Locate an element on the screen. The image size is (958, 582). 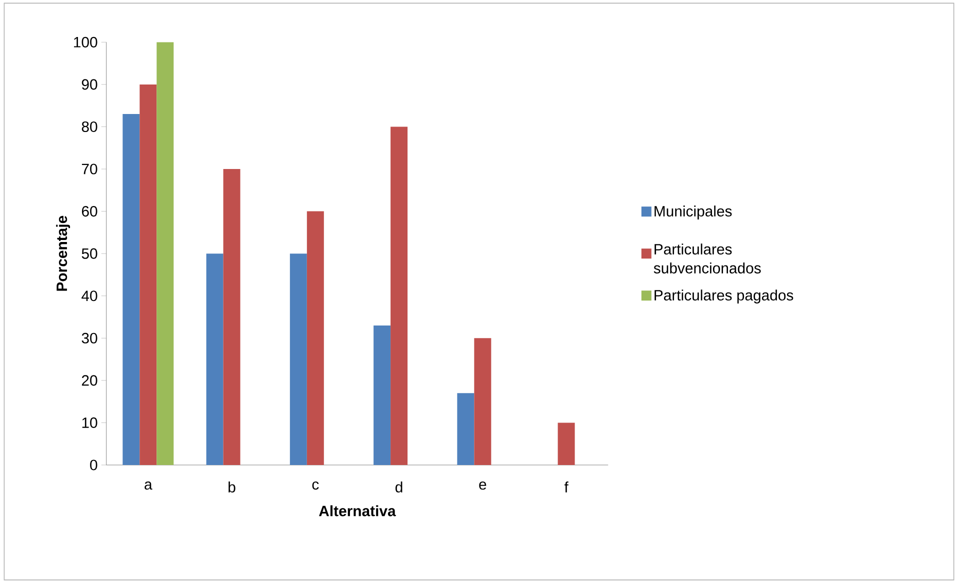
y-tick-label: 90 is located at coordinates (90, 84).